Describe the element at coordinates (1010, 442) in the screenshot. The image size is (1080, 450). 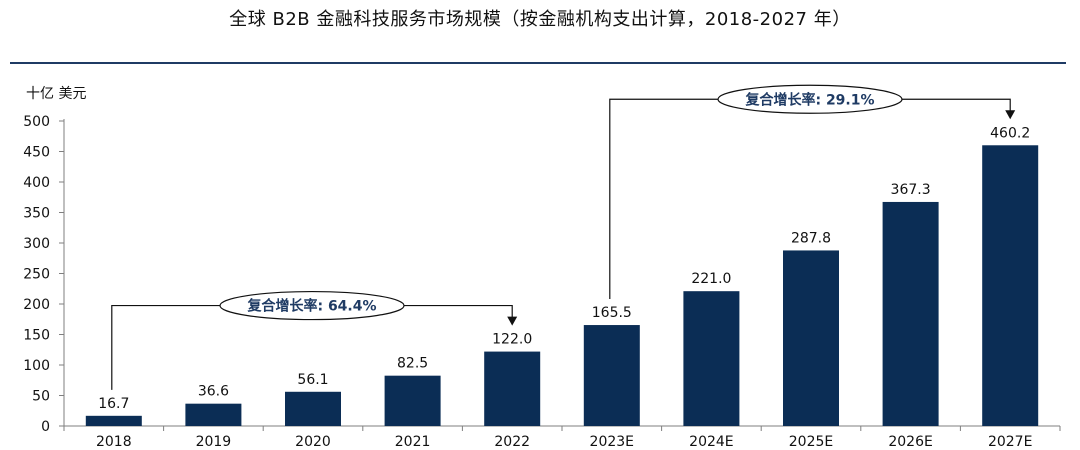
I see `x-tick-label: 2027E` at that location.